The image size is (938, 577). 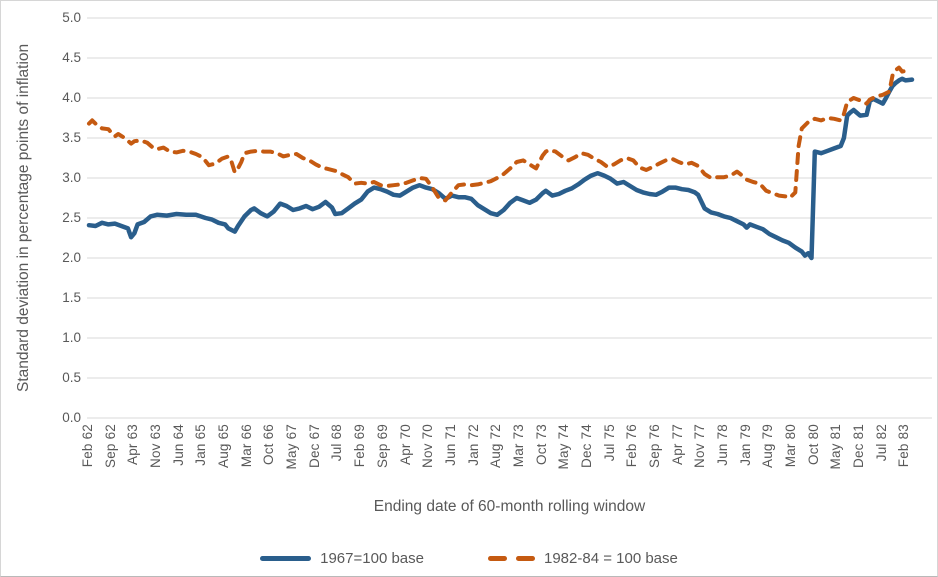 What do you see at coordinates (314, 446) in the screenshot?
I see `x-tick-label-dec-67: Dec 67` at bounding box center [314, 446].